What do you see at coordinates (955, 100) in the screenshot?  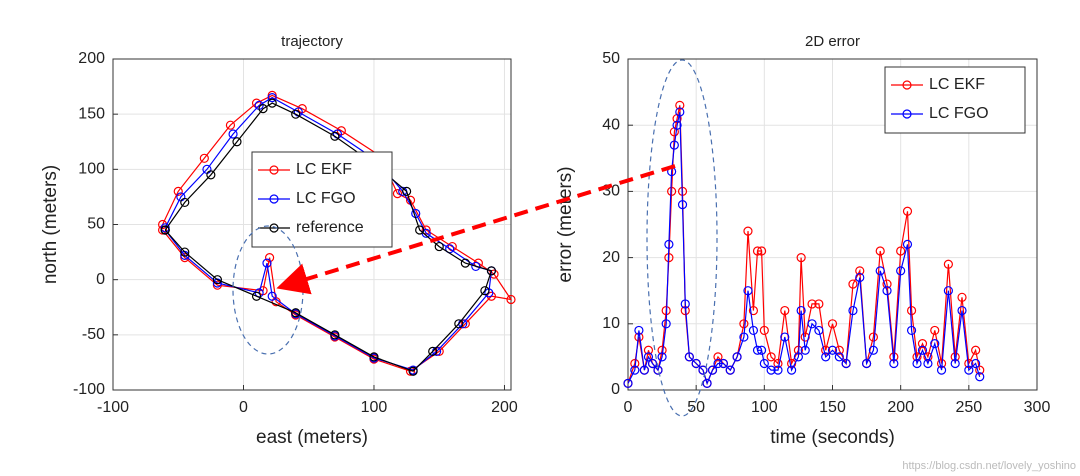 I see `legend-box` at bounding box center [955, 100].